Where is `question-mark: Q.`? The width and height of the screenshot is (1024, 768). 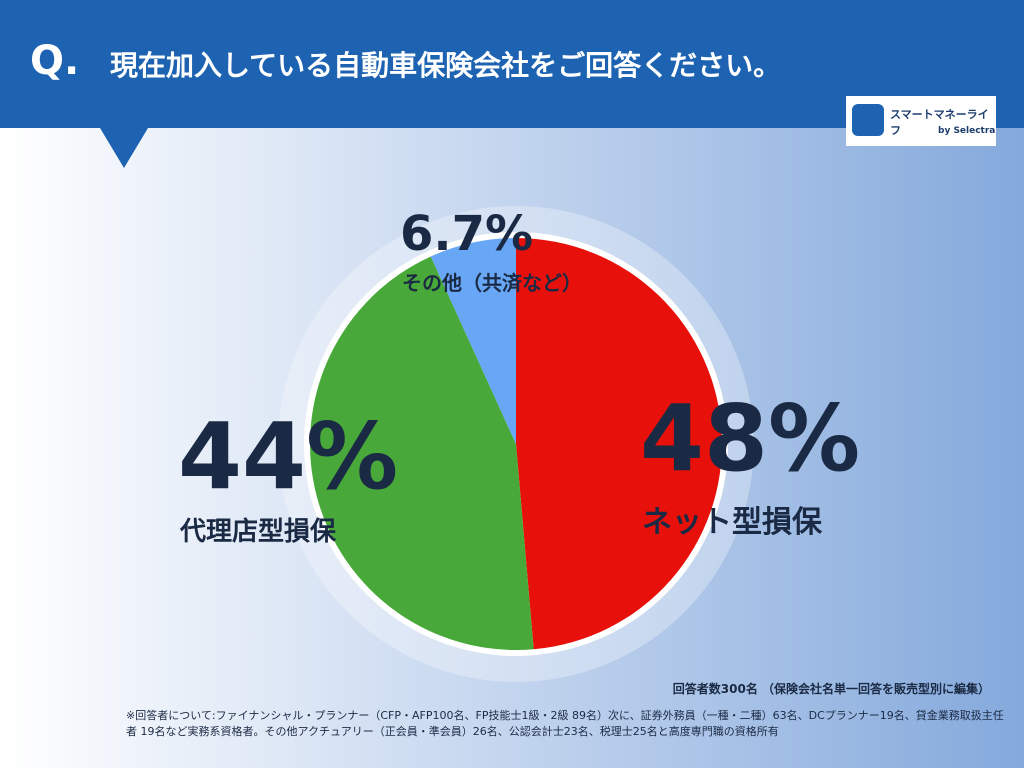
question-mark: Q. is located at coordinates (55, 61).